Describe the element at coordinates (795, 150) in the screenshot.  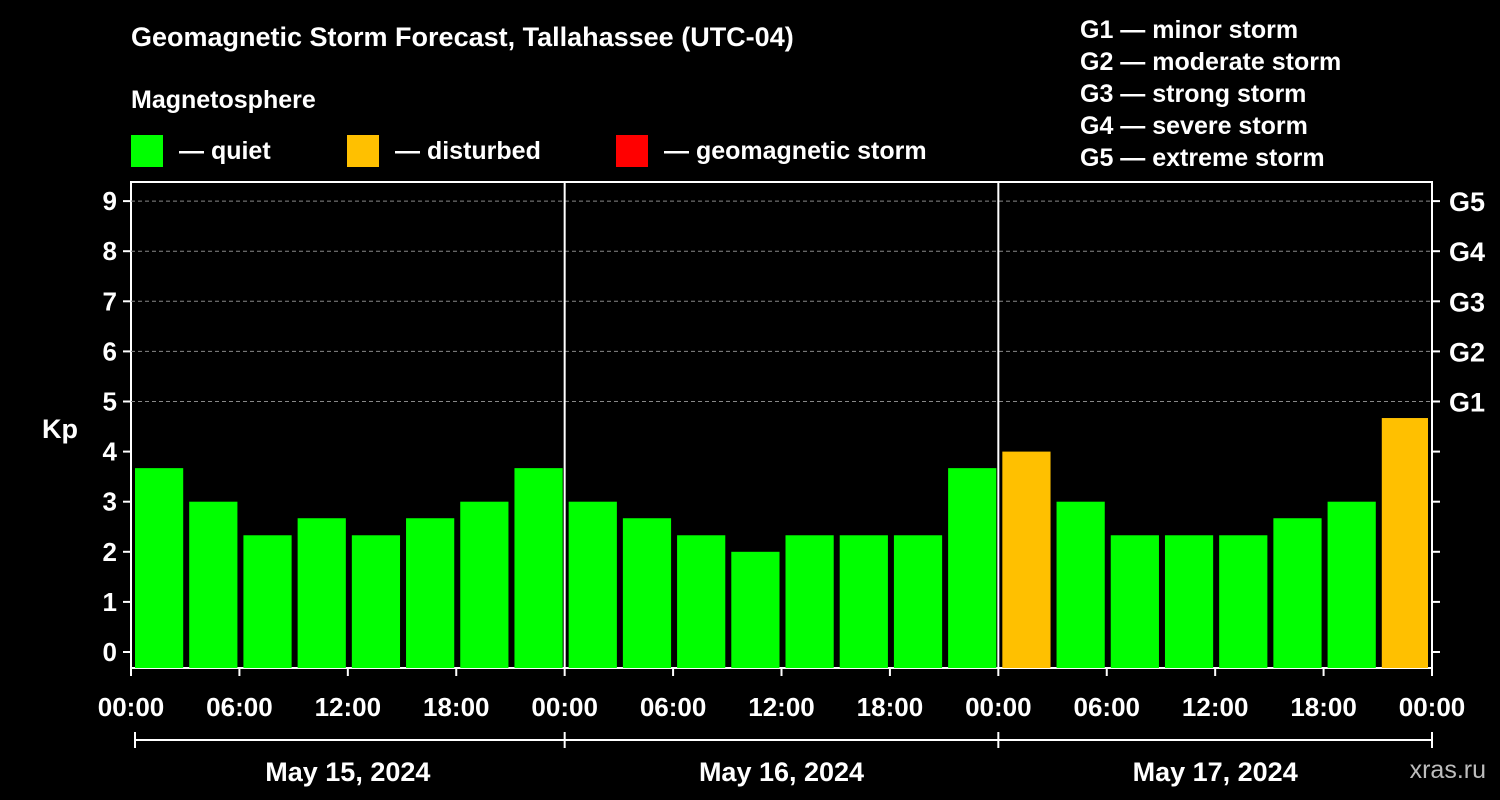
I see `legend-storm-label: — geomagnetic storm` at that location.